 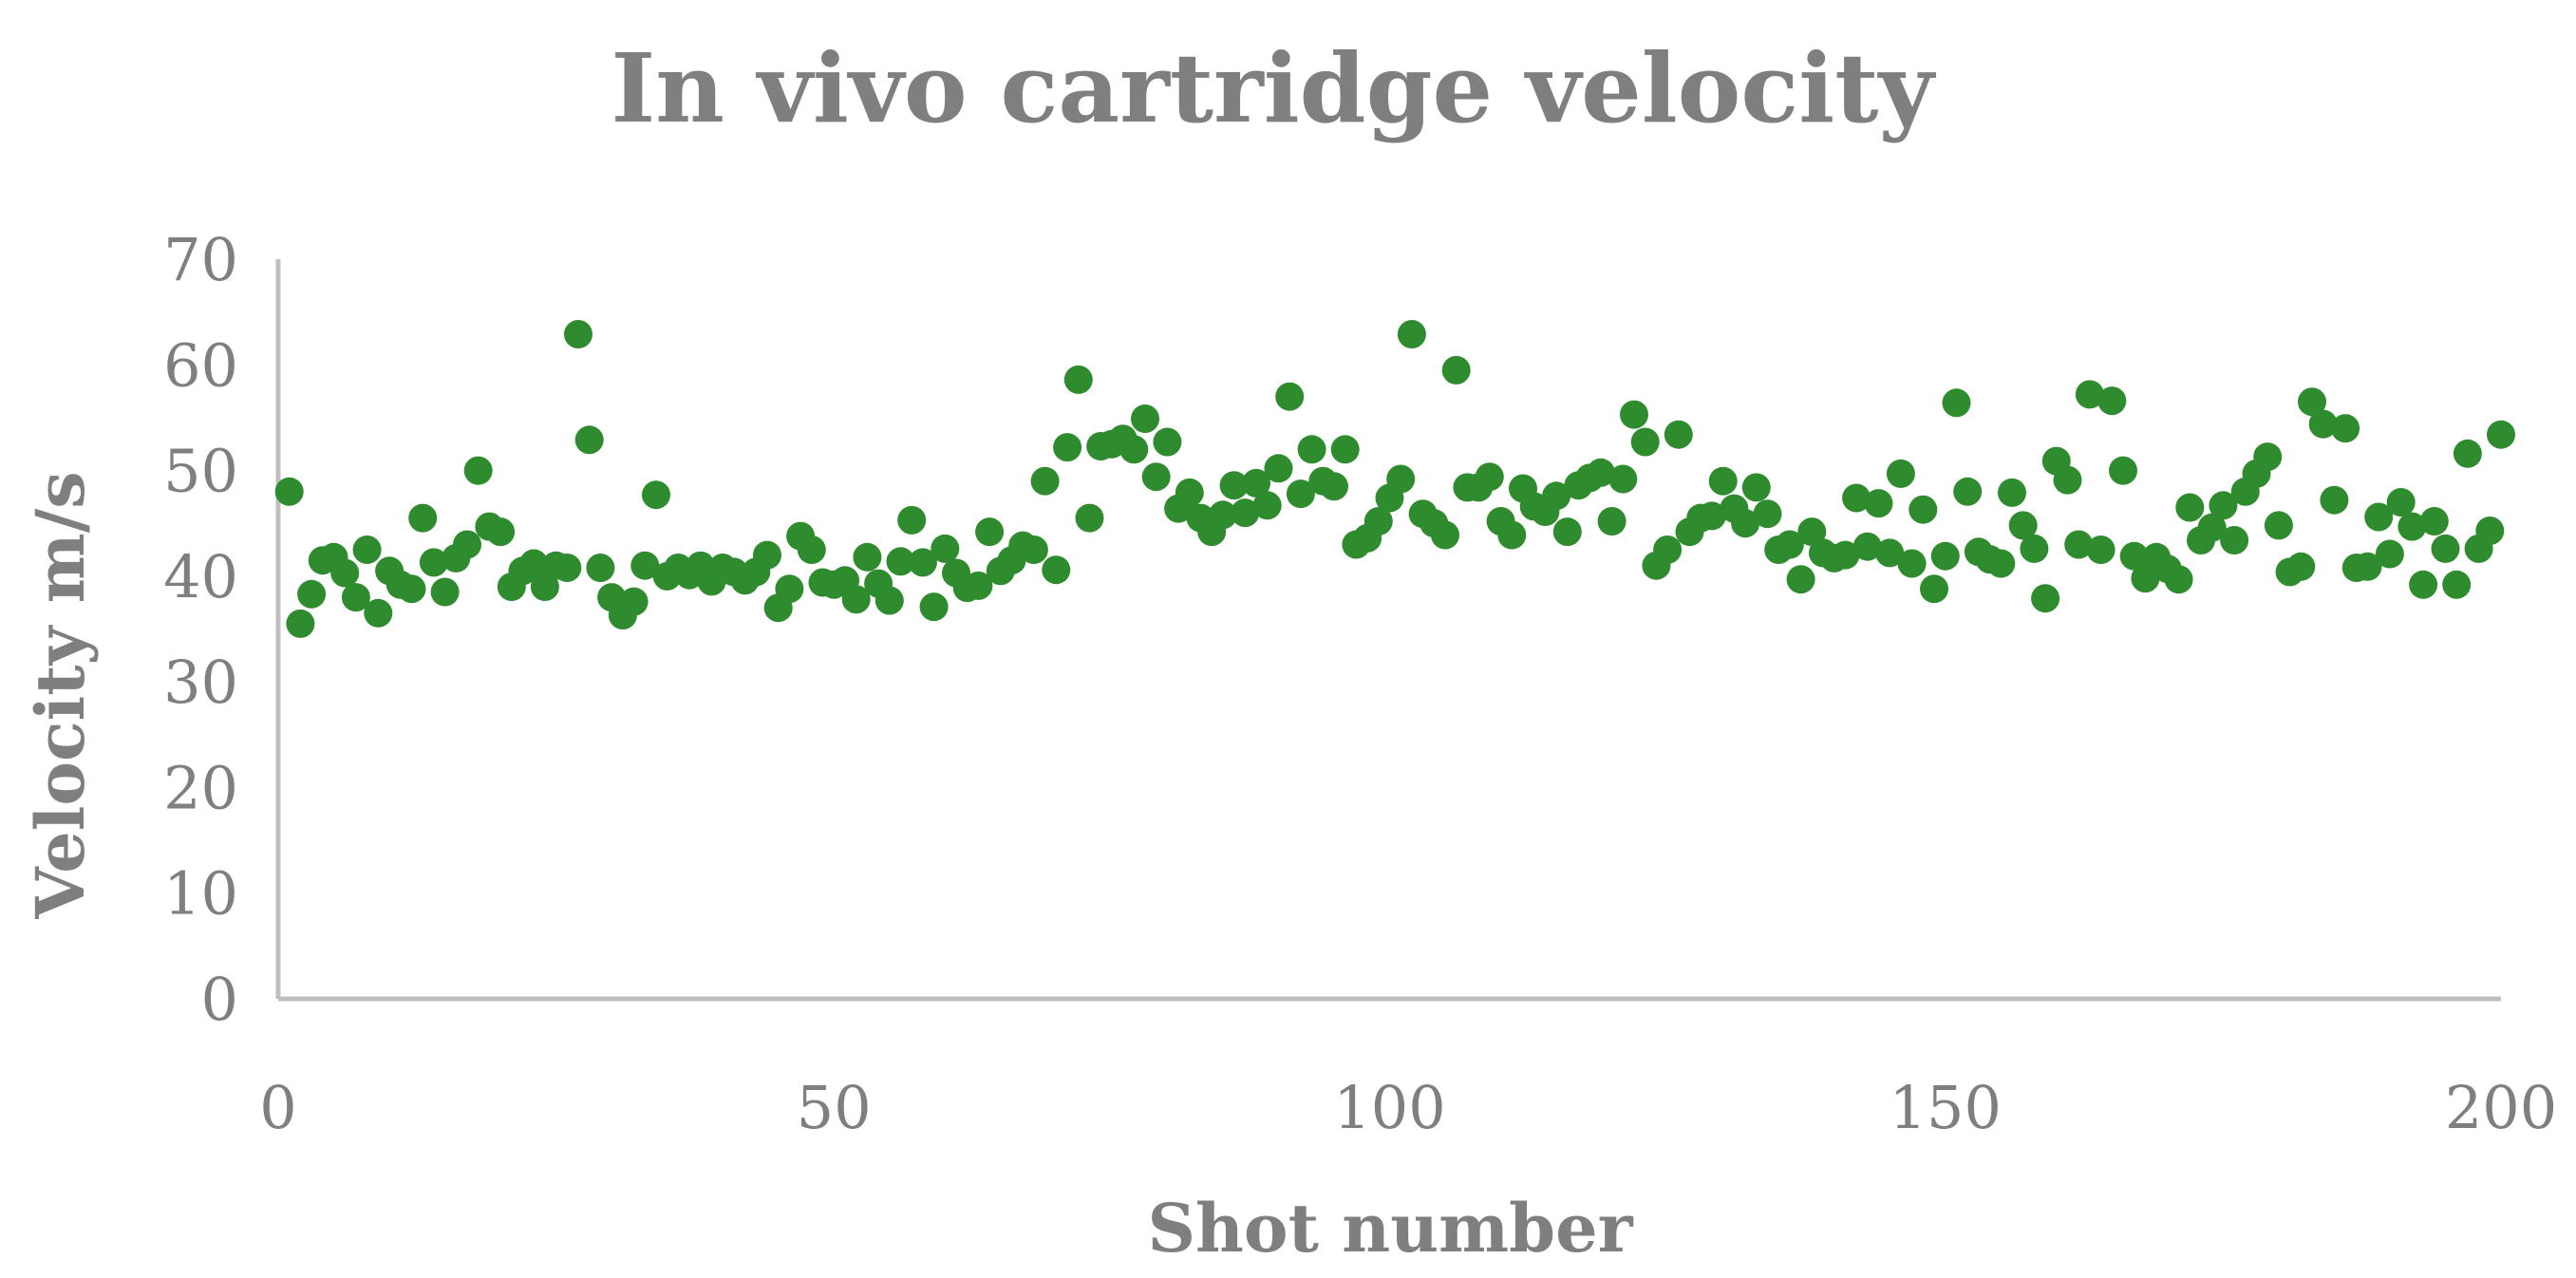 What do you see at coordinates (200, 894) in the screenshot?
I see `y-tick-label: 10` at bounding box center [200, 894].